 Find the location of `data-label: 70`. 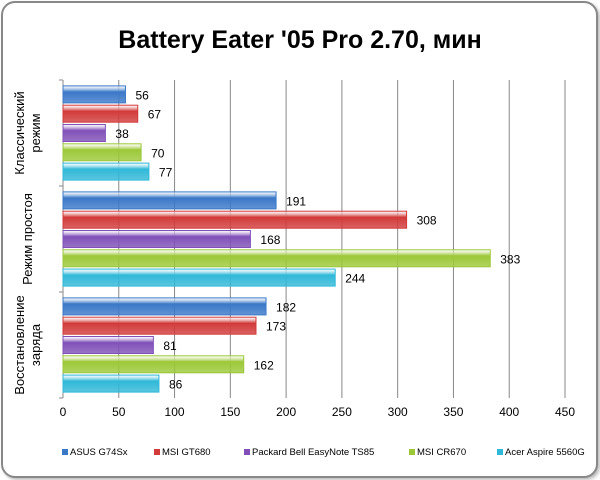

data-label: 70 is located at coordinates (158, 153).